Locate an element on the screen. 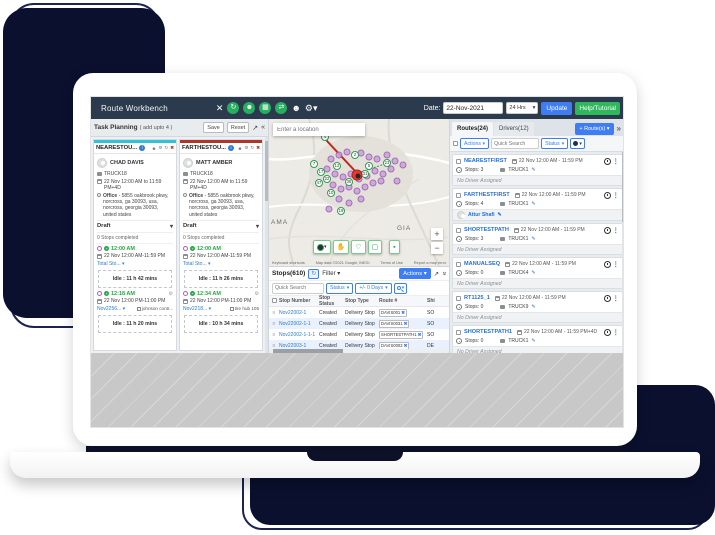 The image size is (715, 535). routes-scrollbar is located at coordinates (622, 252).